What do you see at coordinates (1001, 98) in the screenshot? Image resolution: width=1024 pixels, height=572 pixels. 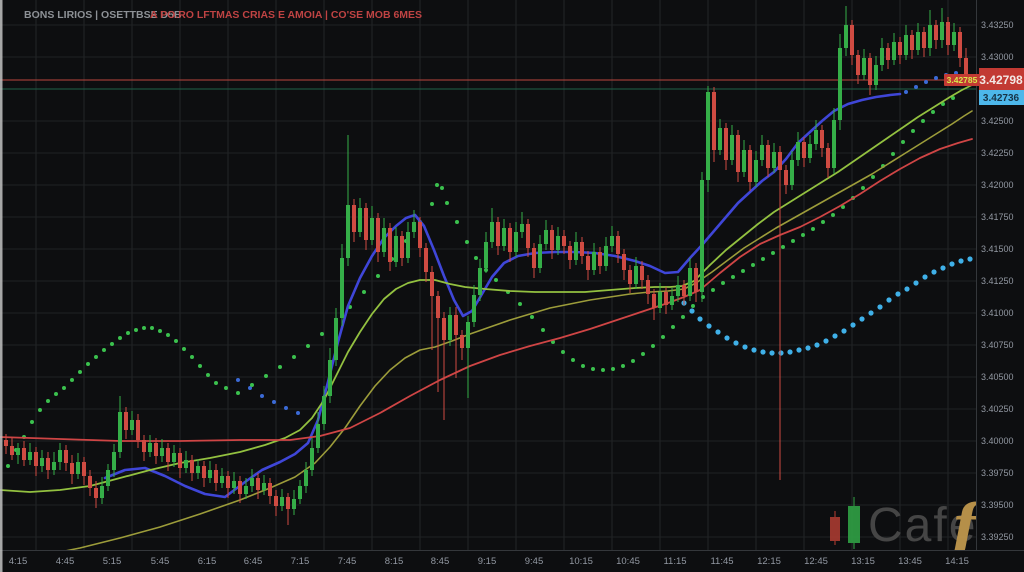 I see `ask-price-tag-value: 3.42736` at bounding box center [1001, 98].